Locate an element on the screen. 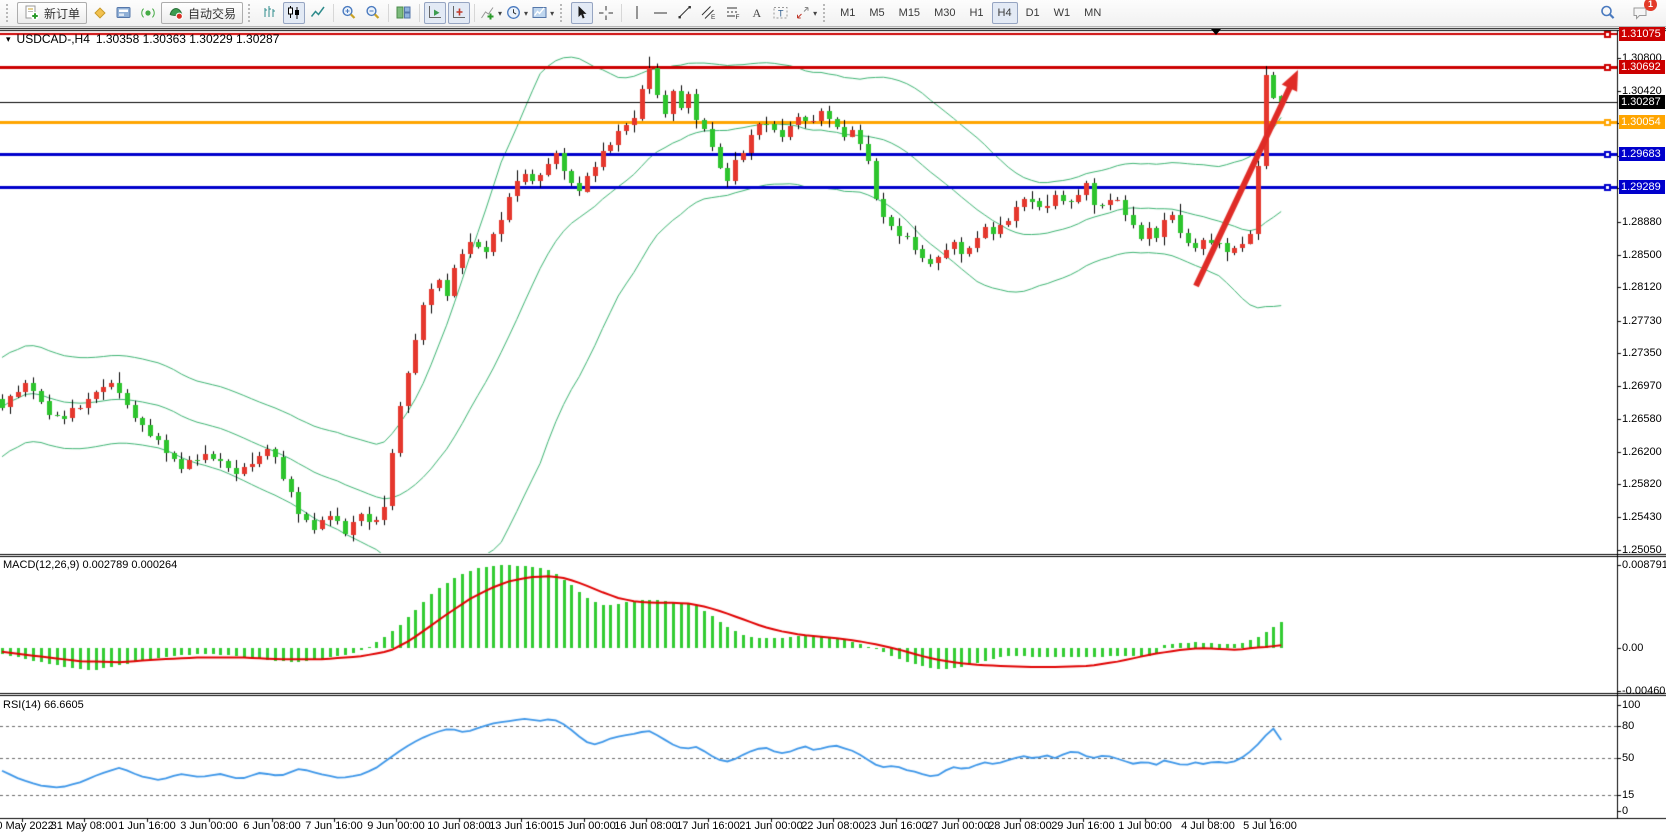  metaeditor-icon is located at coordinates (100, 13).